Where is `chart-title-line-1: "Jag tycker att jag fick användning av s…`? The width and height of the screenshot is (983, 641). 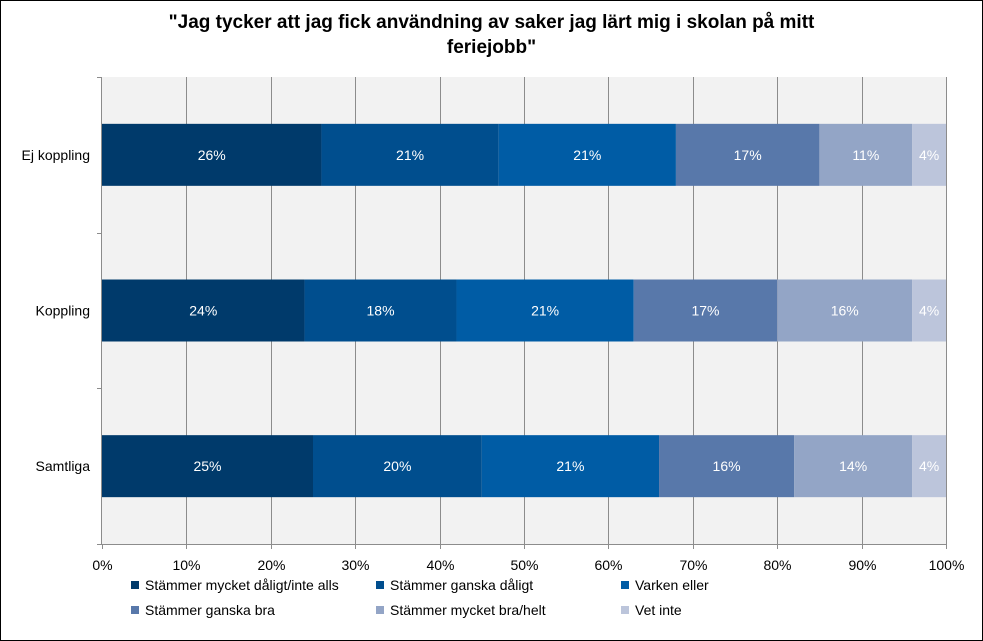 chart-title-line-1: "Jag tycker att jag fick användning av s… is located at coordinates (491, 22).